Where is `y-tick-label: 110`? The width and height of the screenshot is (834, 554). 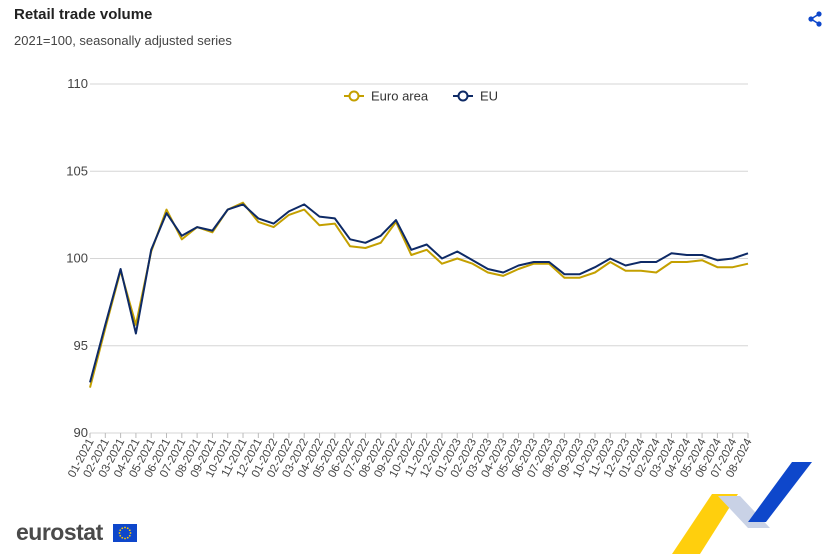 y-tick-label: 110 is located at coordinates (77, 83).